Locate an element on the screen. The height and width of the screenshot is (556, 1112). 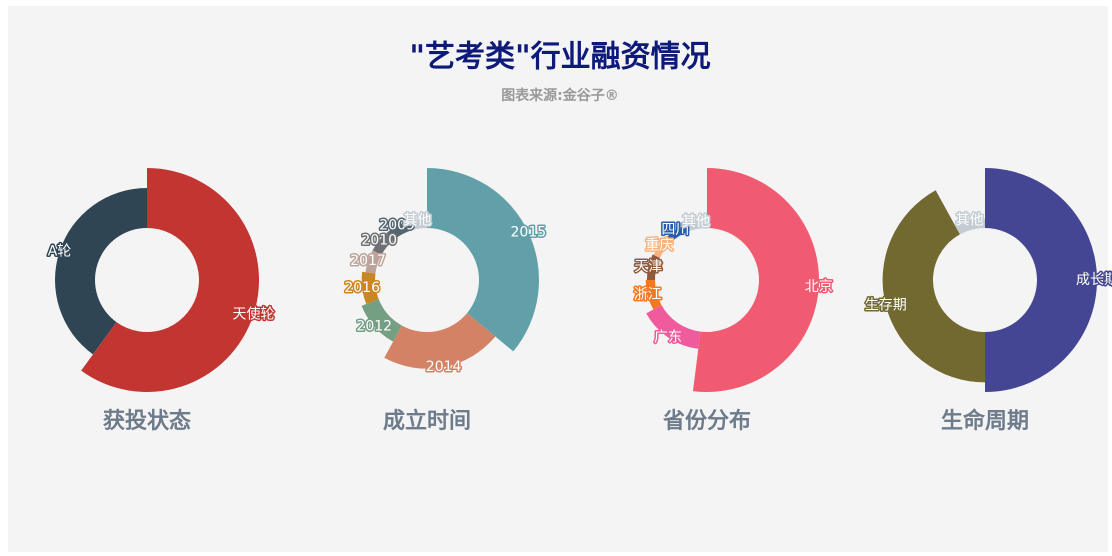
slice-label: 天使轮 is located at coordinates (254, 314).